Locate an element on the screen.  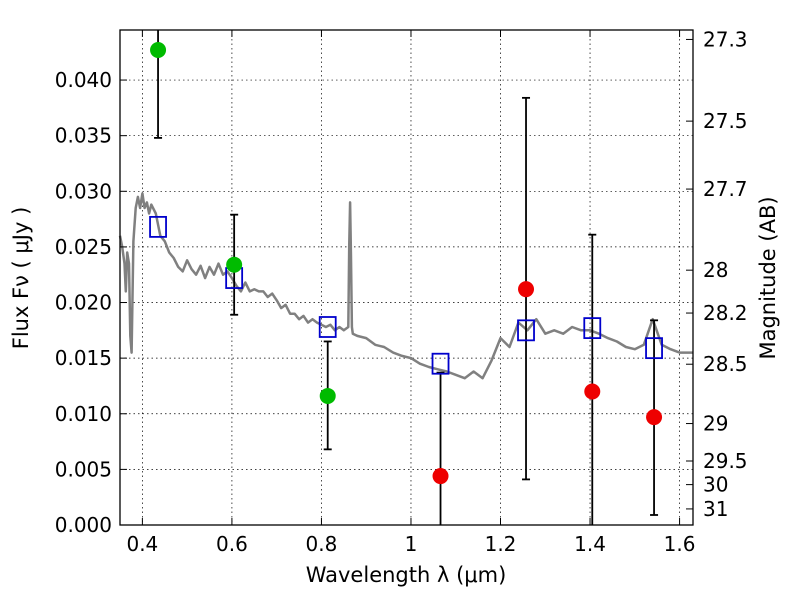
x-tick-label: 1 is located at coordinates (411, 544).